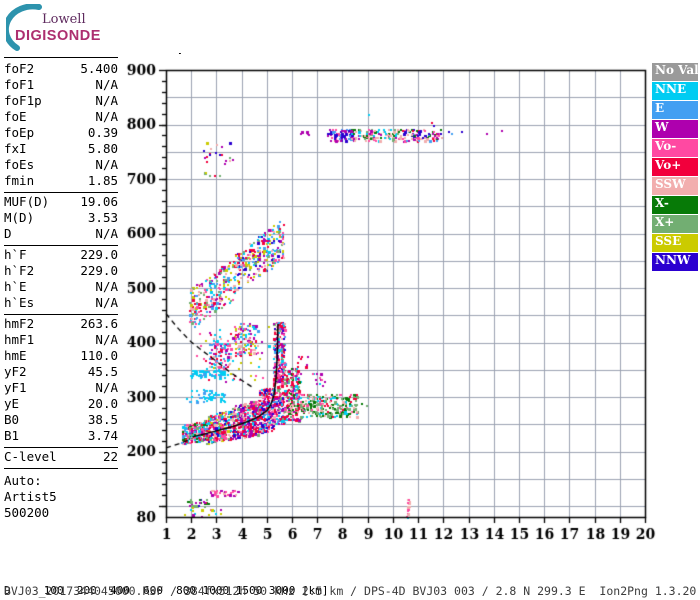  Describe the element at coordinates (61, 101) in the screenshot. I see `parameter-row-fof1p: foF1p N/A` at that location.